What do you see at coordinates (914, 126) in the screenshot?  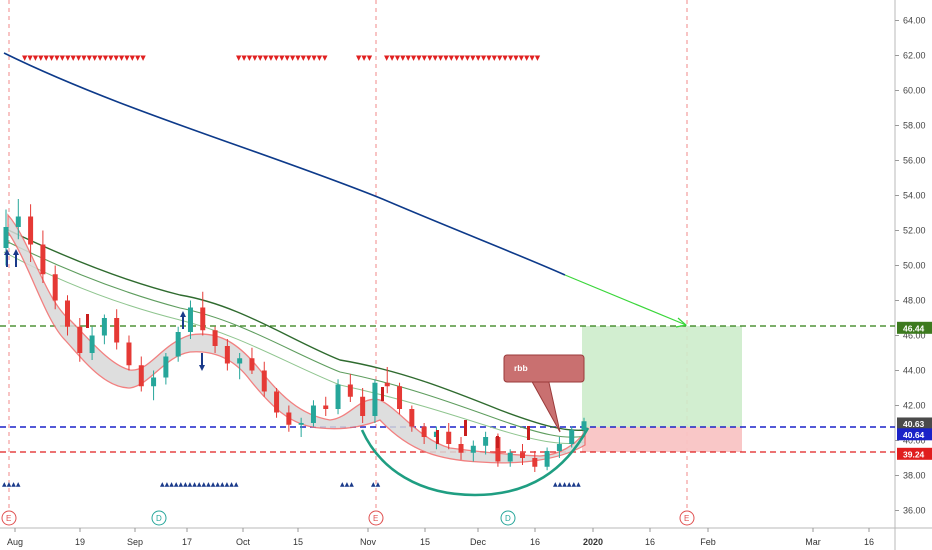 I see `y-tick-label: 58.00` at bounding box center [914, 126].